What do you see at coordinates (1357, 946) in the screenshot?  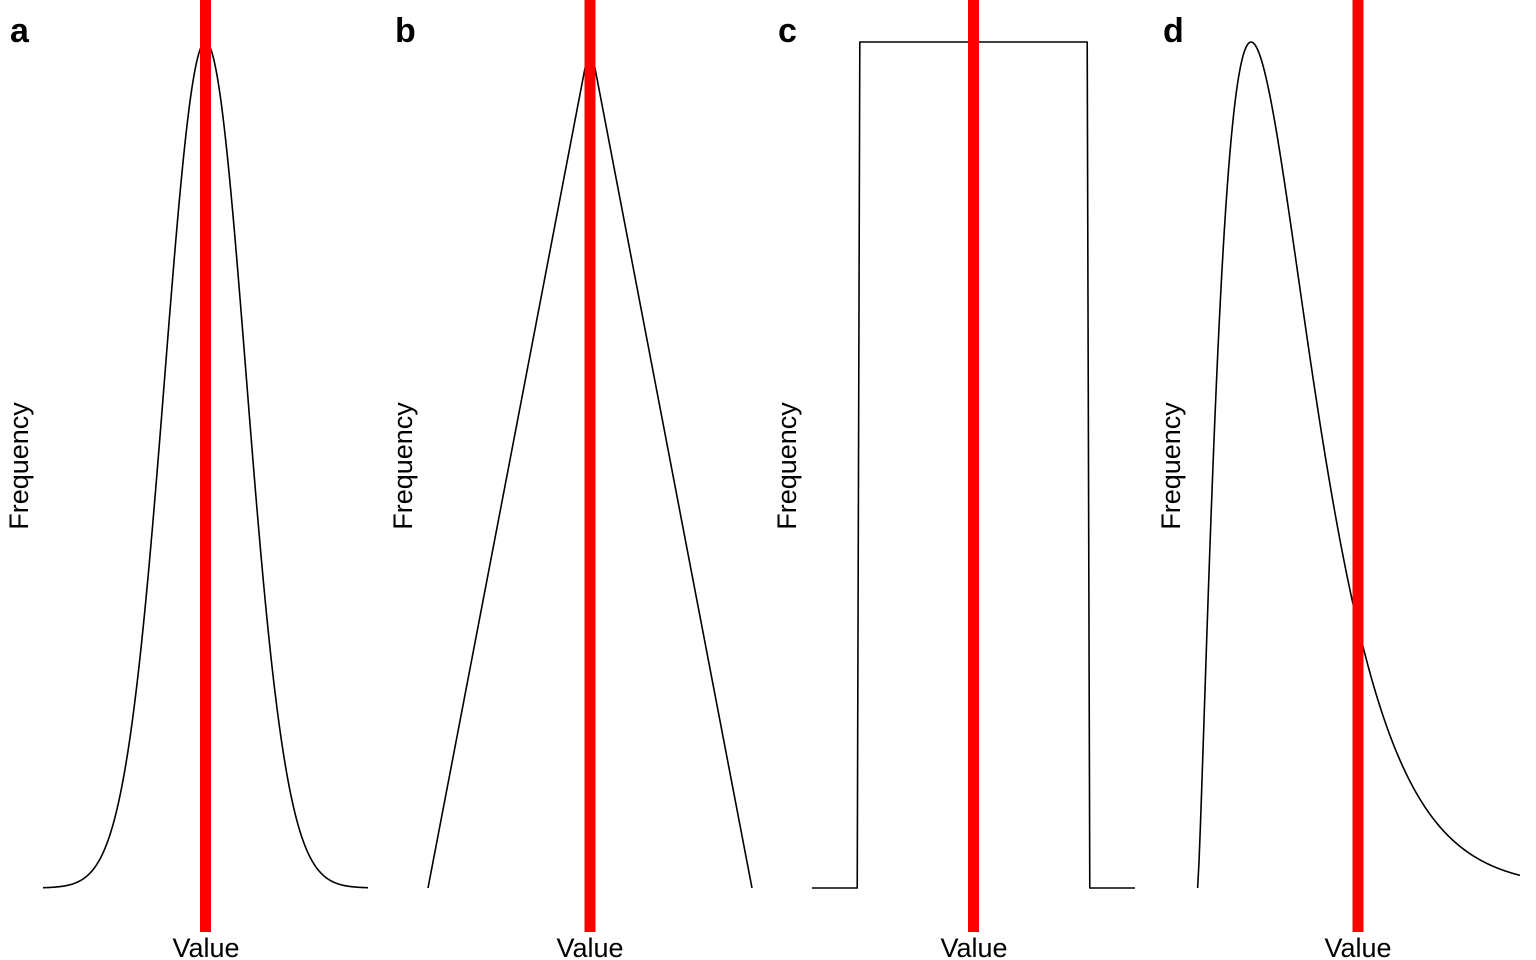 I see `x-axis-label-d: Value` at bounding box center [1357, 946].